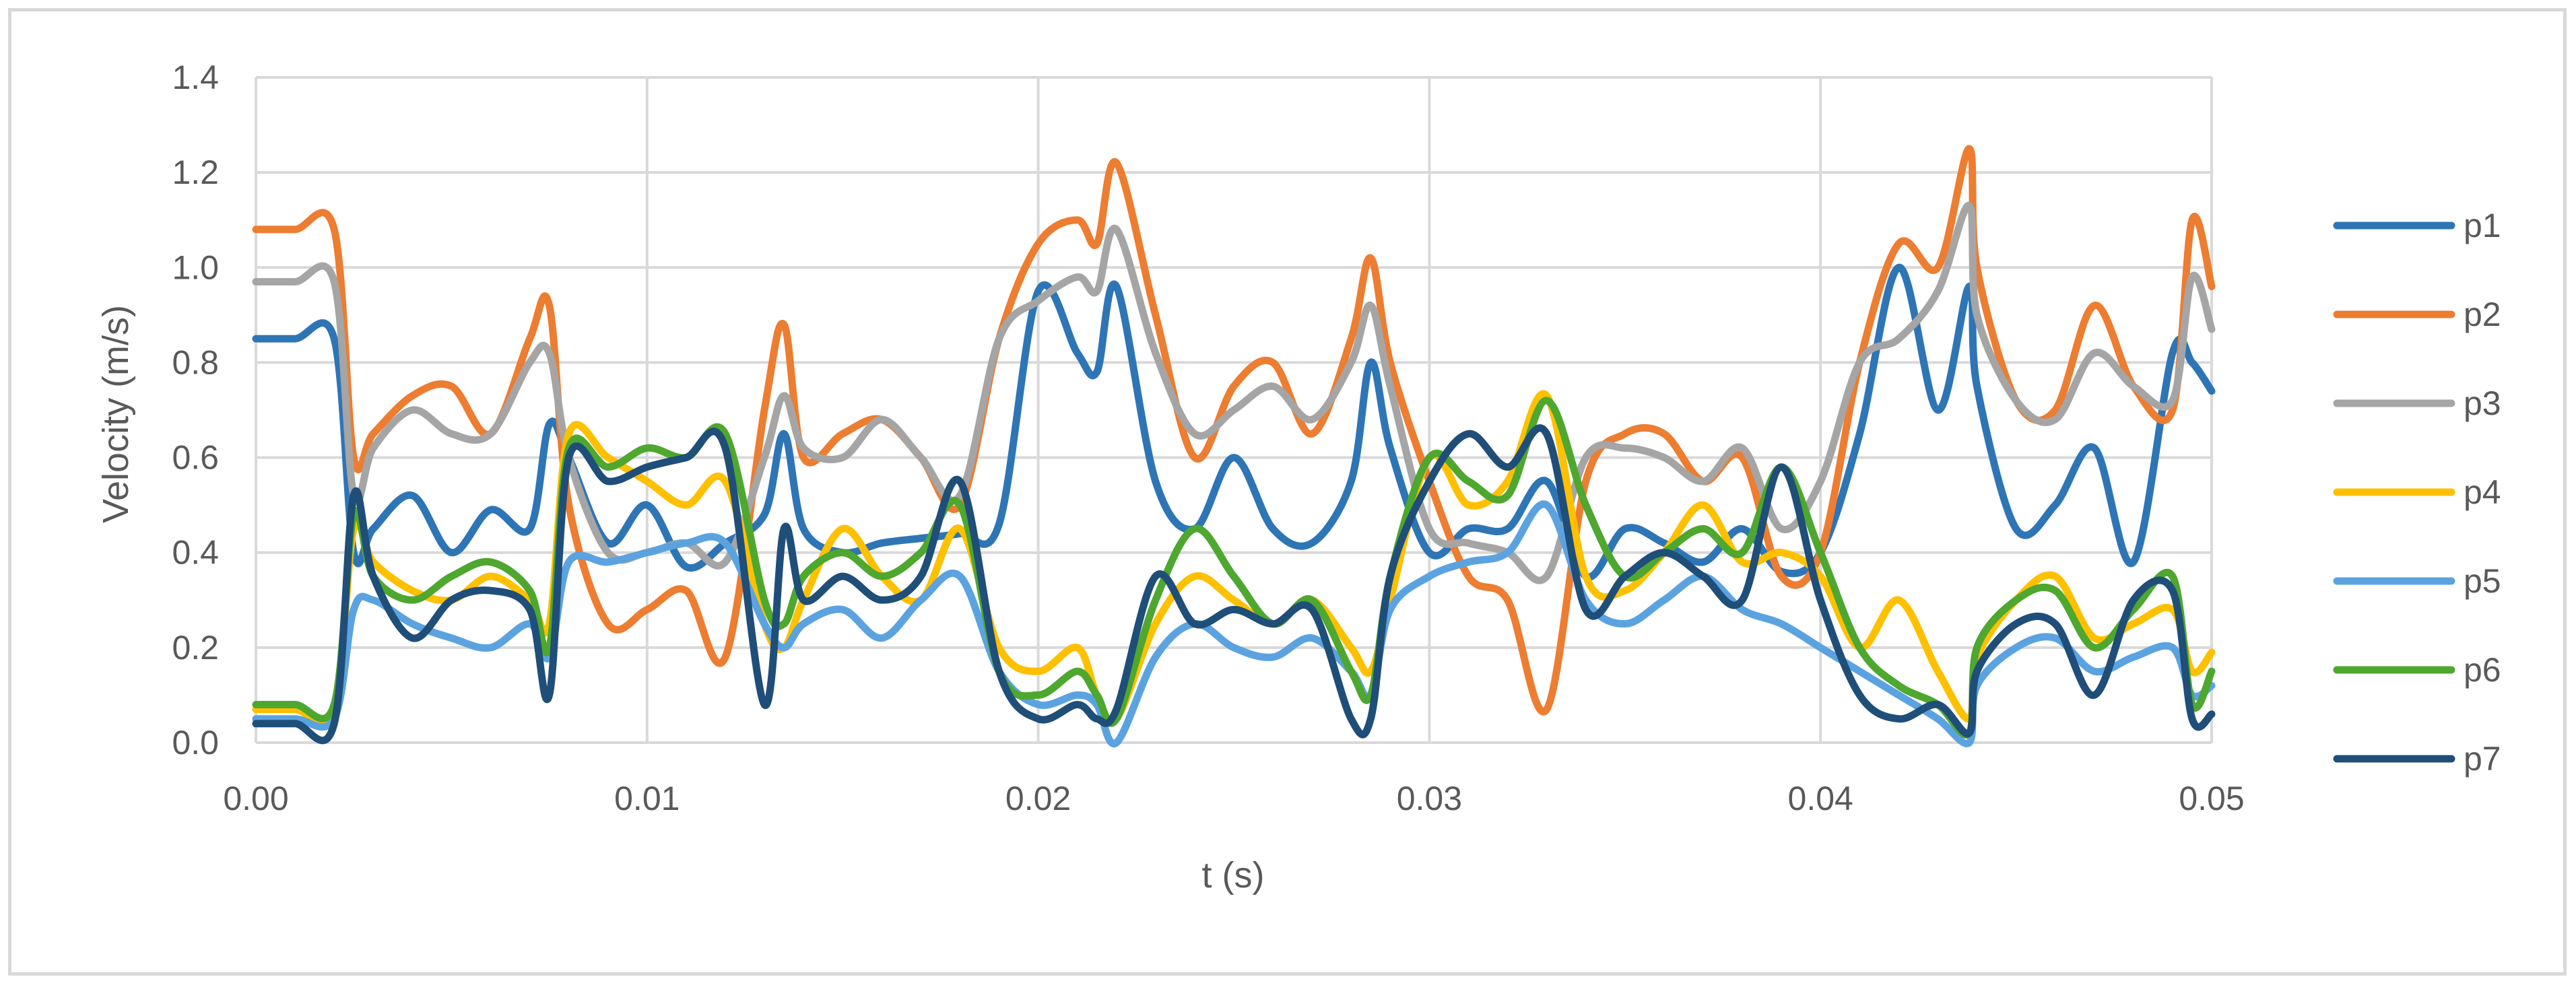 This screenshot has height=985, width=2576. What do you see at coordinates (1233, 875) in the screenshot?
I see `x-axis-title: t (s)` at bounding box center [1233, 875].